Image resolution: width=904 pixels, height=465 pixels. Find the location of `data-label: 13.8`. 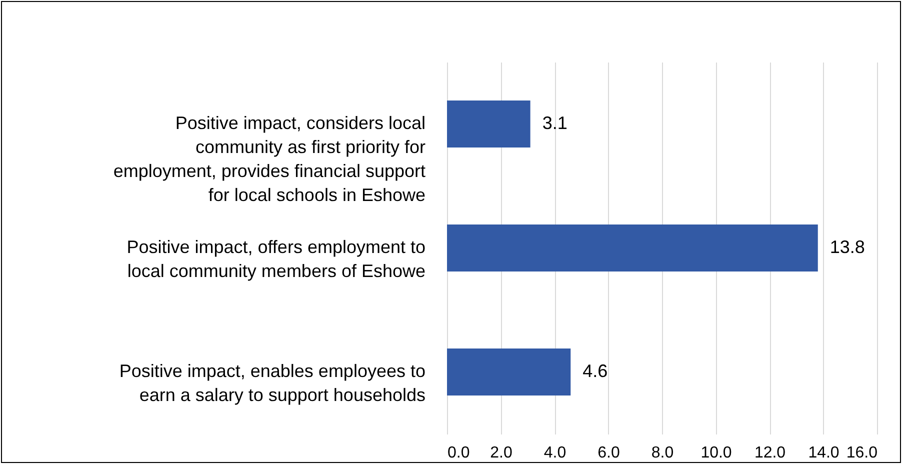

data-label: 13.8 is located at coordinates (847, 247).